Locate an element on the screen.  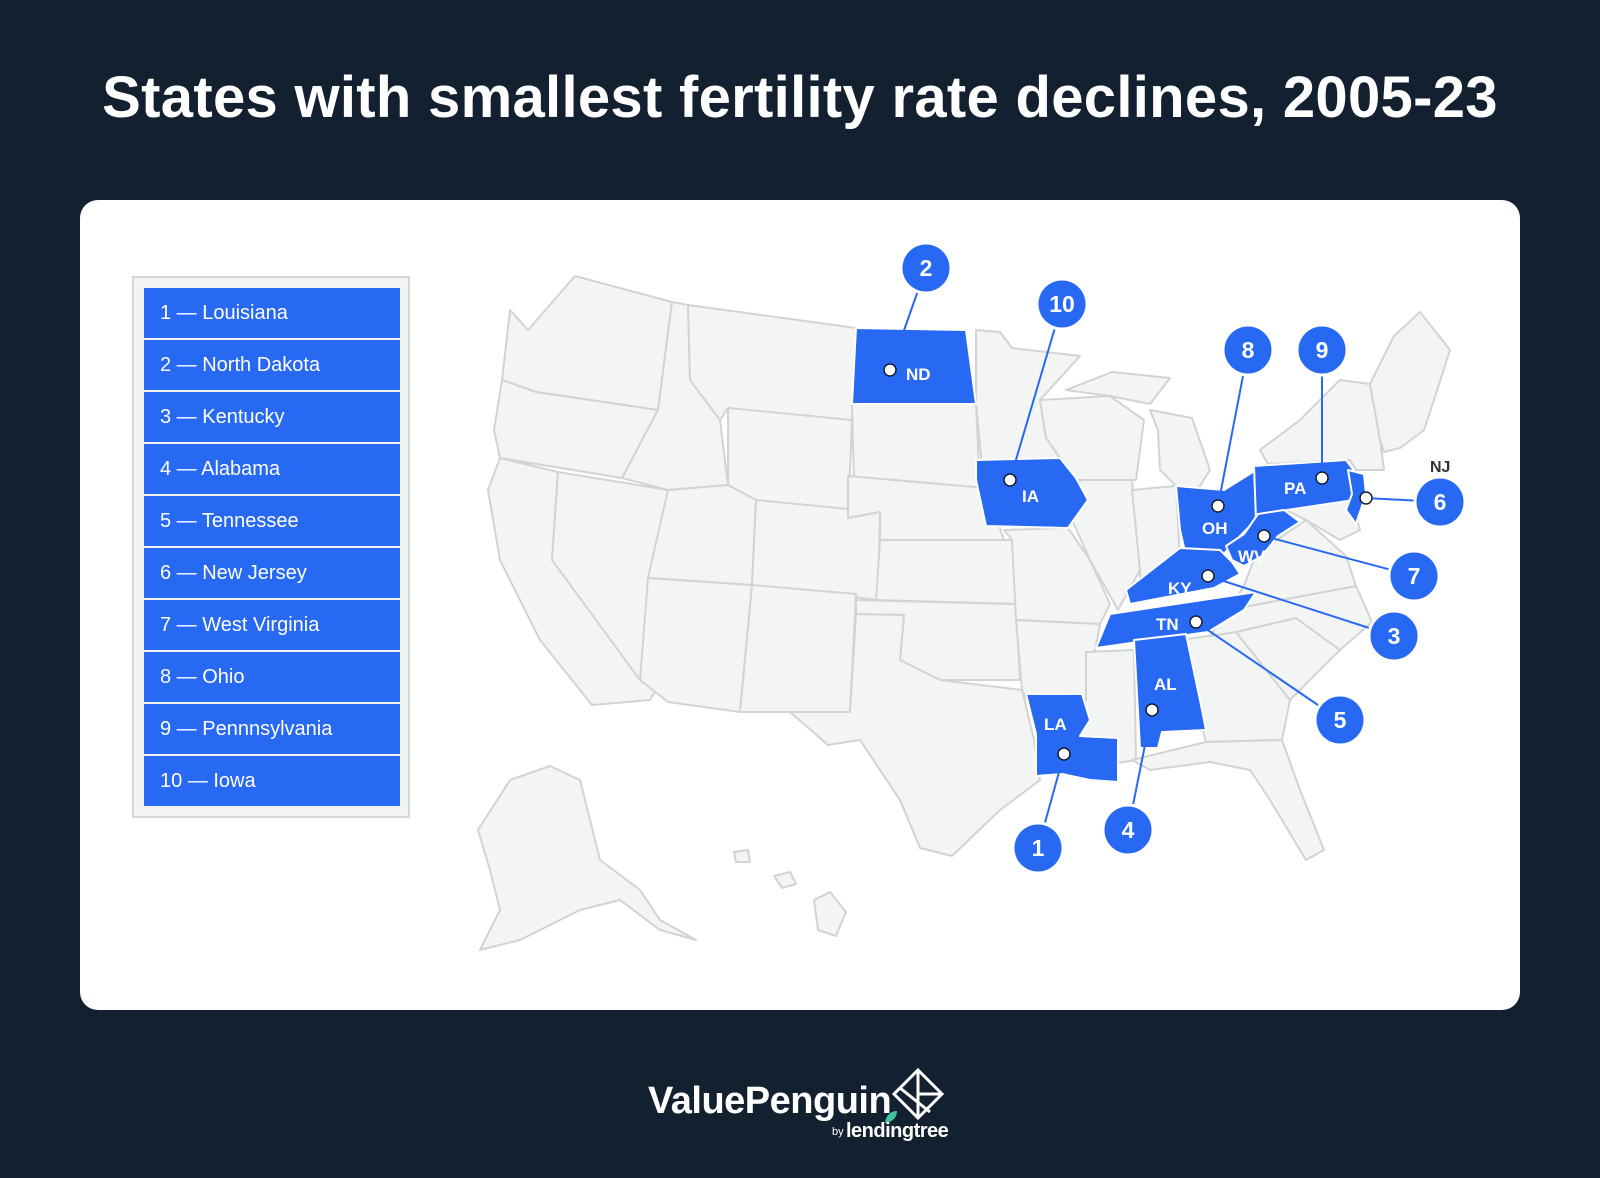
state-ak is located at coordinates (587, 858).